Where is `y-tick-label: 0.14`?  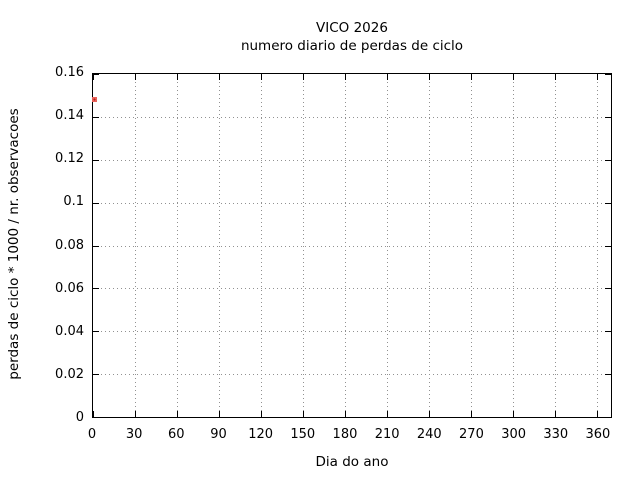 y-tick-label: 0.14 is located at coordinates (69, 116).